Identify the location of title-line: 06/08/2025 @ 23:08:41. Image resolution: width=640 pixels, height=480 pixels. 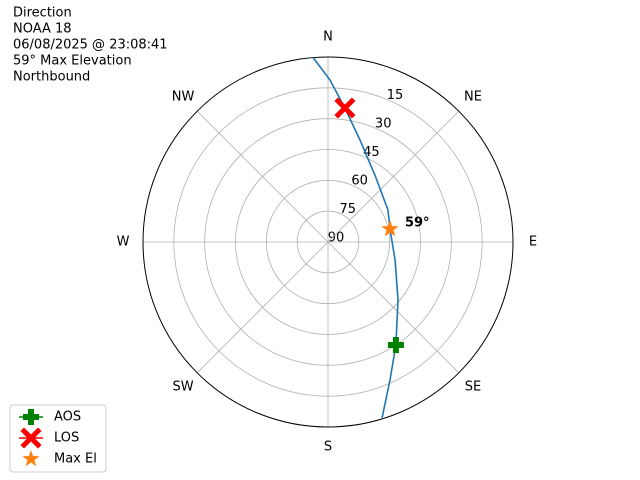
(90, 45).